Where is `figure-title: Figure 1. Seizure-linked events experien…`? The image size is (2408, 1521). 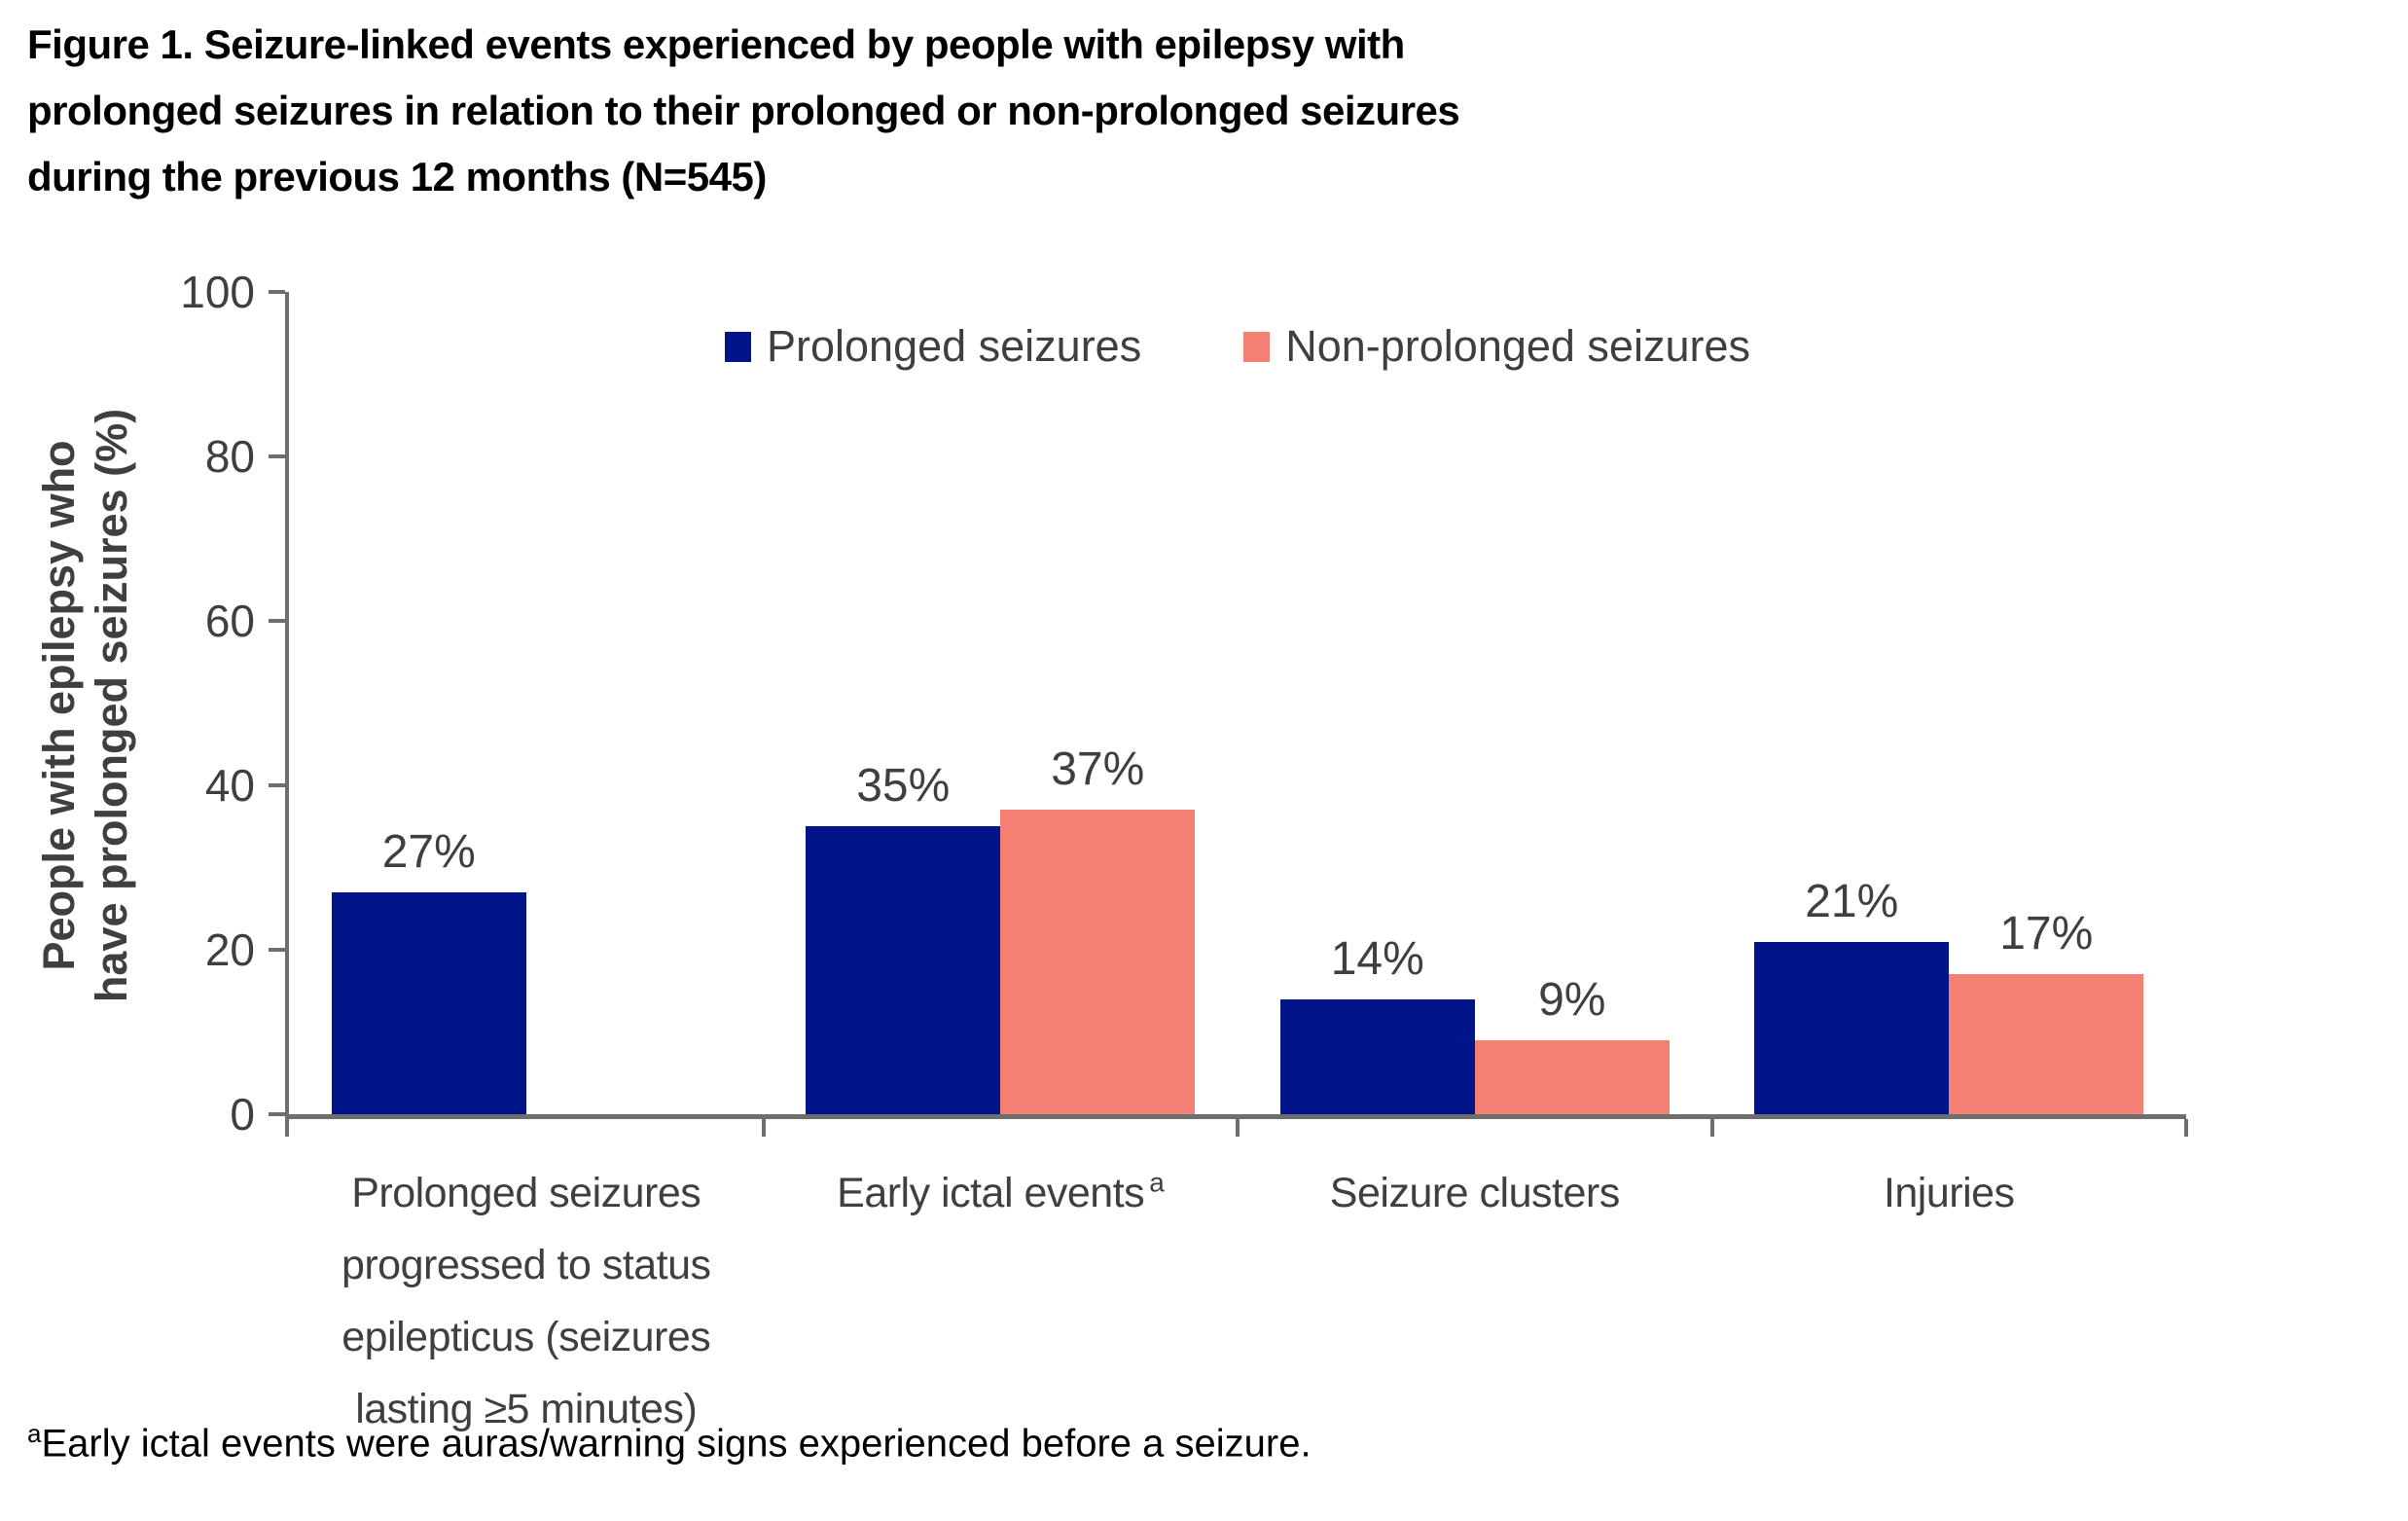 figure-title: Figure 1. Seizure-linked events experien… is located at coordinates (743, 110).